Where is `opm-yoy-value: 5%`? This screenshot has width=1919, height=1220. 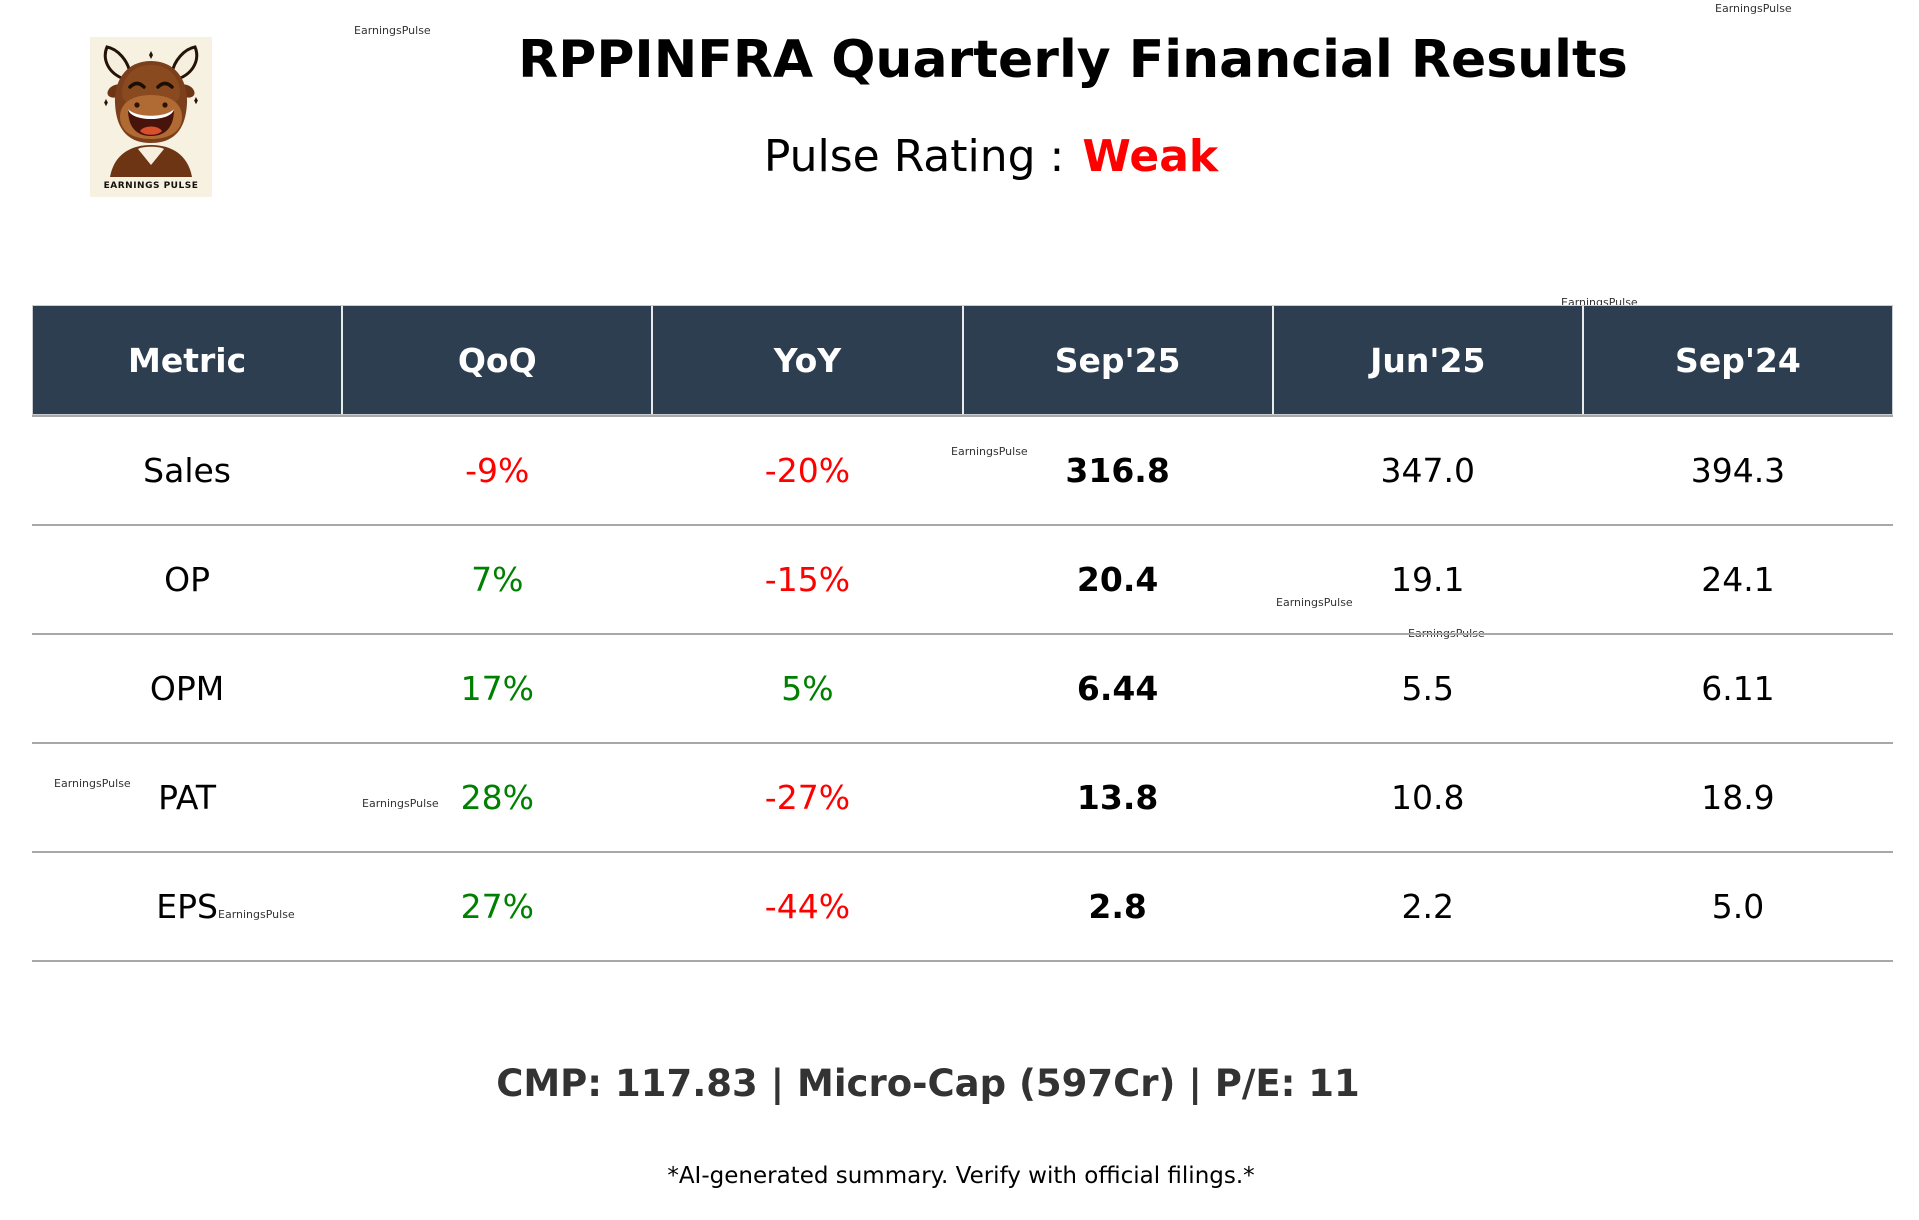
opm-yoy-value: 5% is located at coordinates (807, 688).